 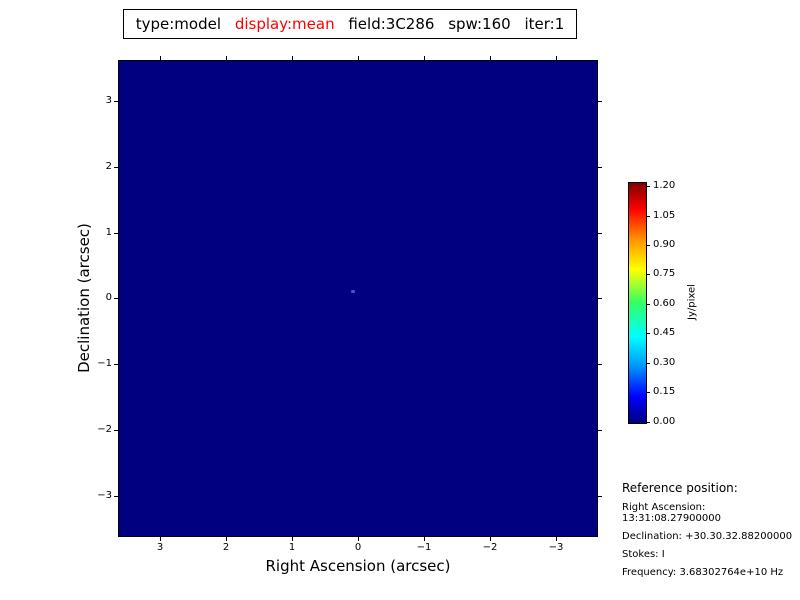 What do you see at coordinates (284, 24) in the screenshot?
I see `title-part-display: display:mean` at bounding box center [284, 24].